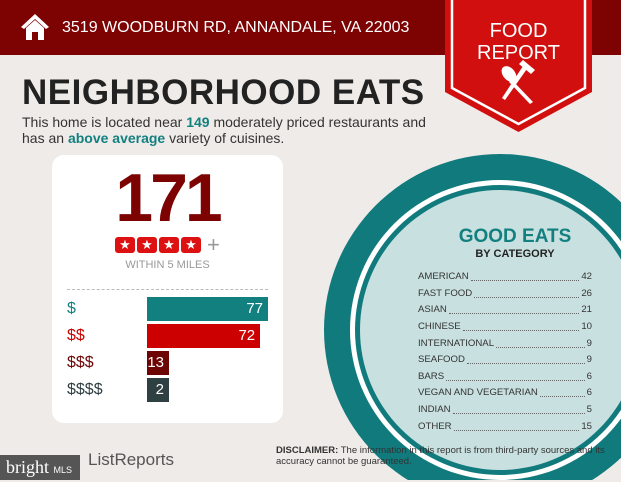 The image size is (621, 482). What do you see at coordinates (104, 122) in the screenshot?
I see `subtitle-text: This home is located near` at bounding box center [104, 122].